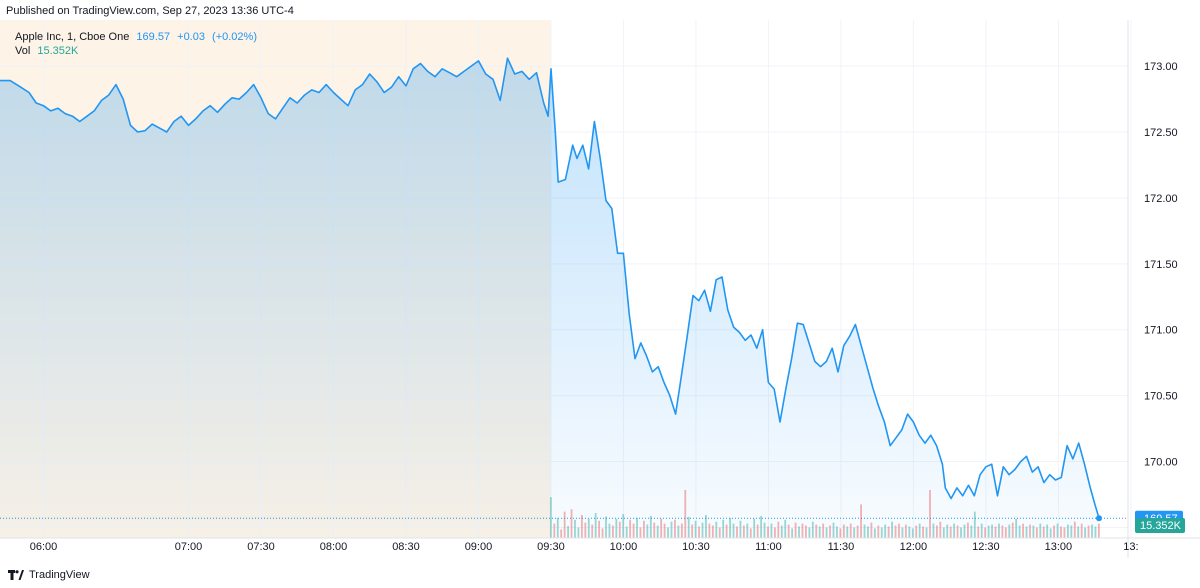  I want to click on y-tick-label: 170.00, so click(1161, 463).